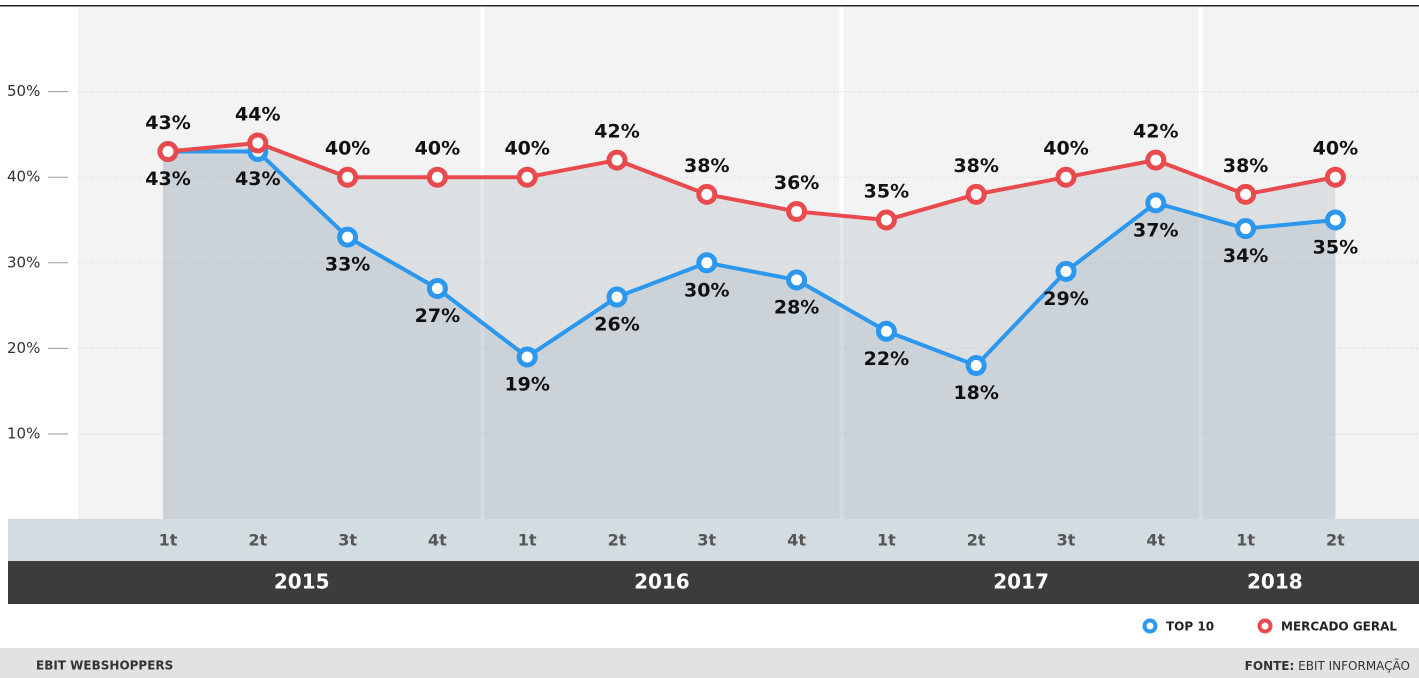 The image size is (1419, 678). Describe the element at coordinates (796, 307) in the screenshot. I see `data-label: 28%` at that location.